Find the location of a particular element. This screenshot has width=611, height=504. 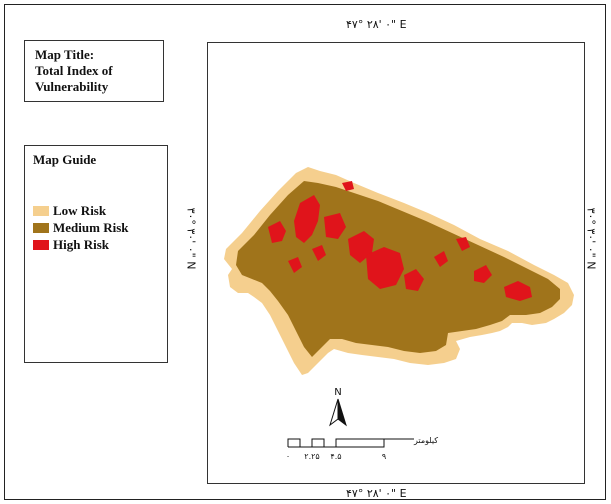

legend-item-low-risk: Low Risk is located at coordinates (96, 210).